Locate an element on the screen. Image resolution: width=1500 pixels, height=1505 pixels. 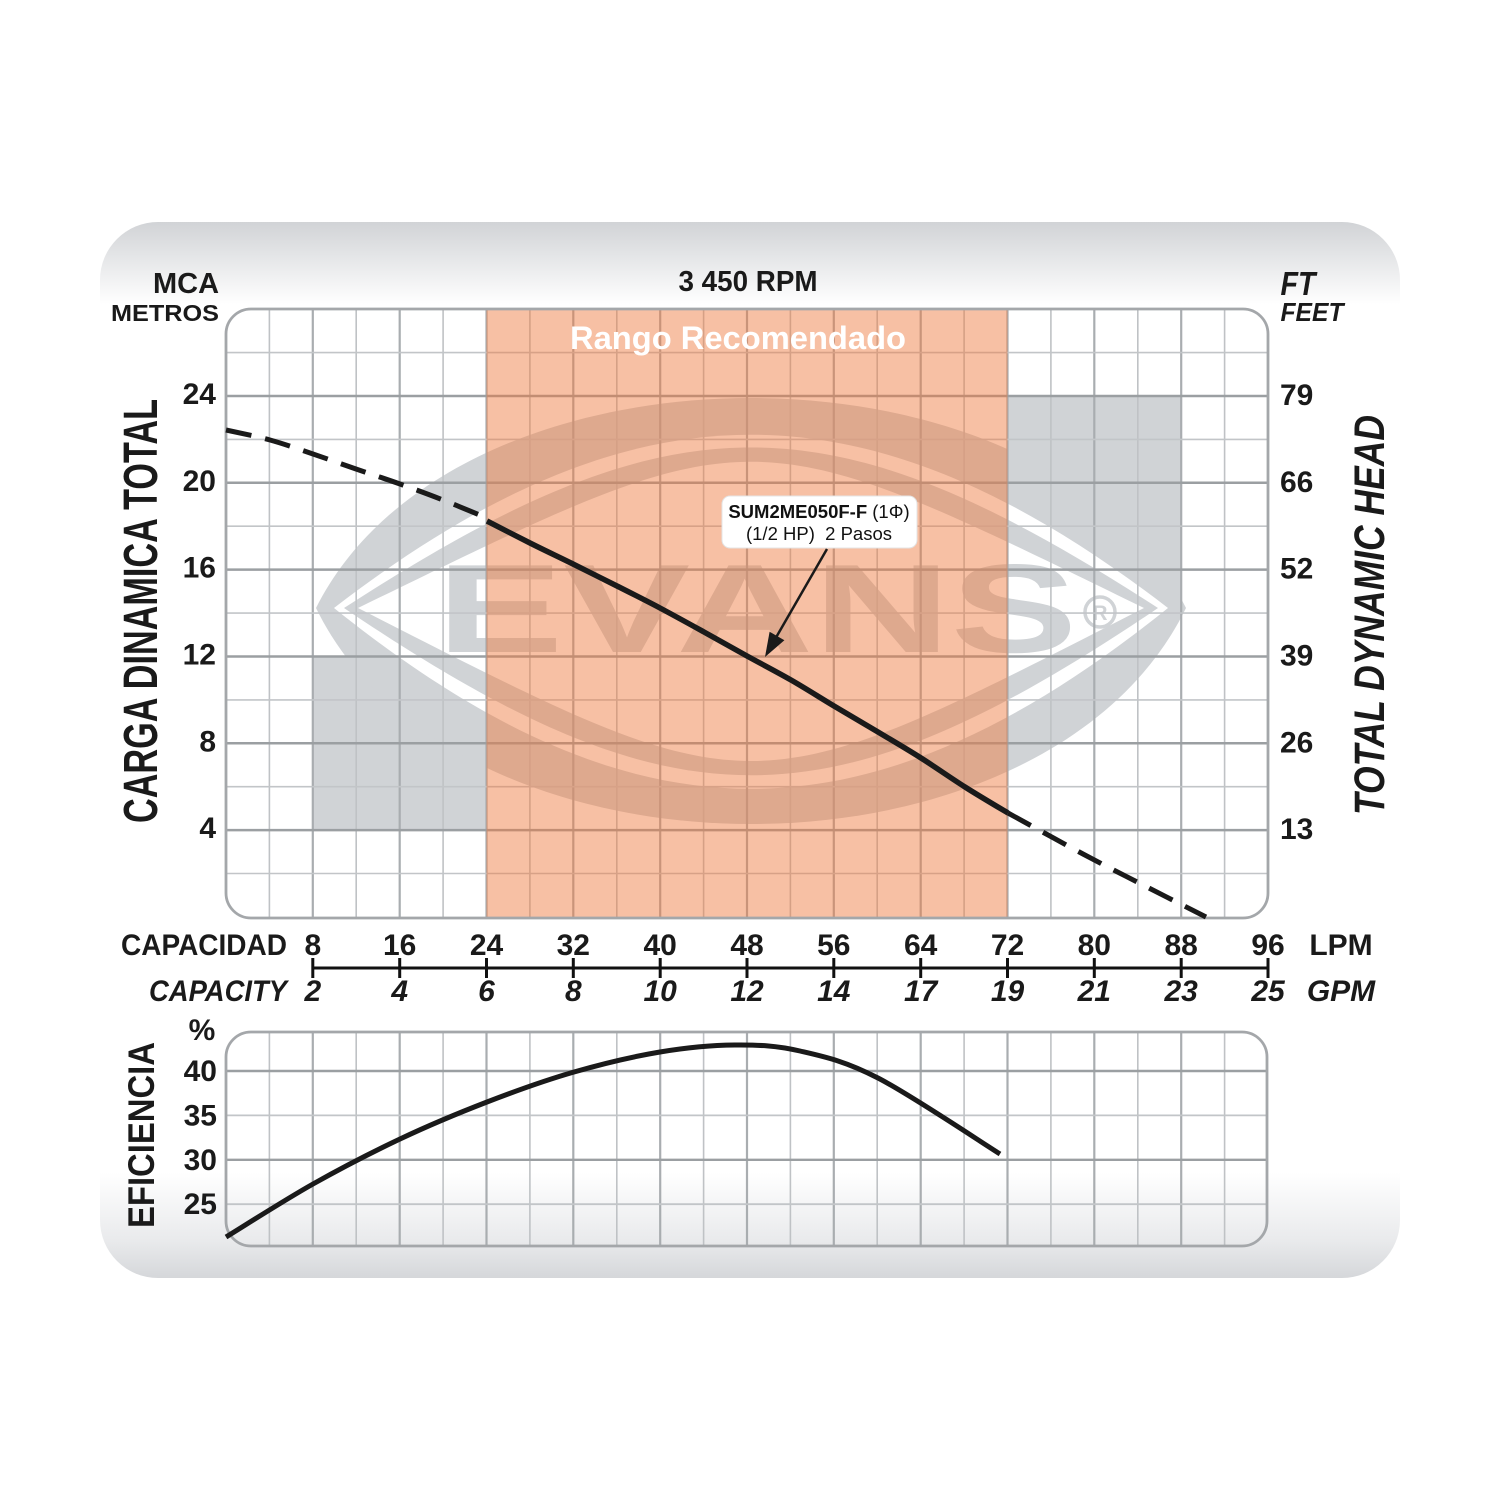
svg-text: LPM is located at coordinates (1340, 945).